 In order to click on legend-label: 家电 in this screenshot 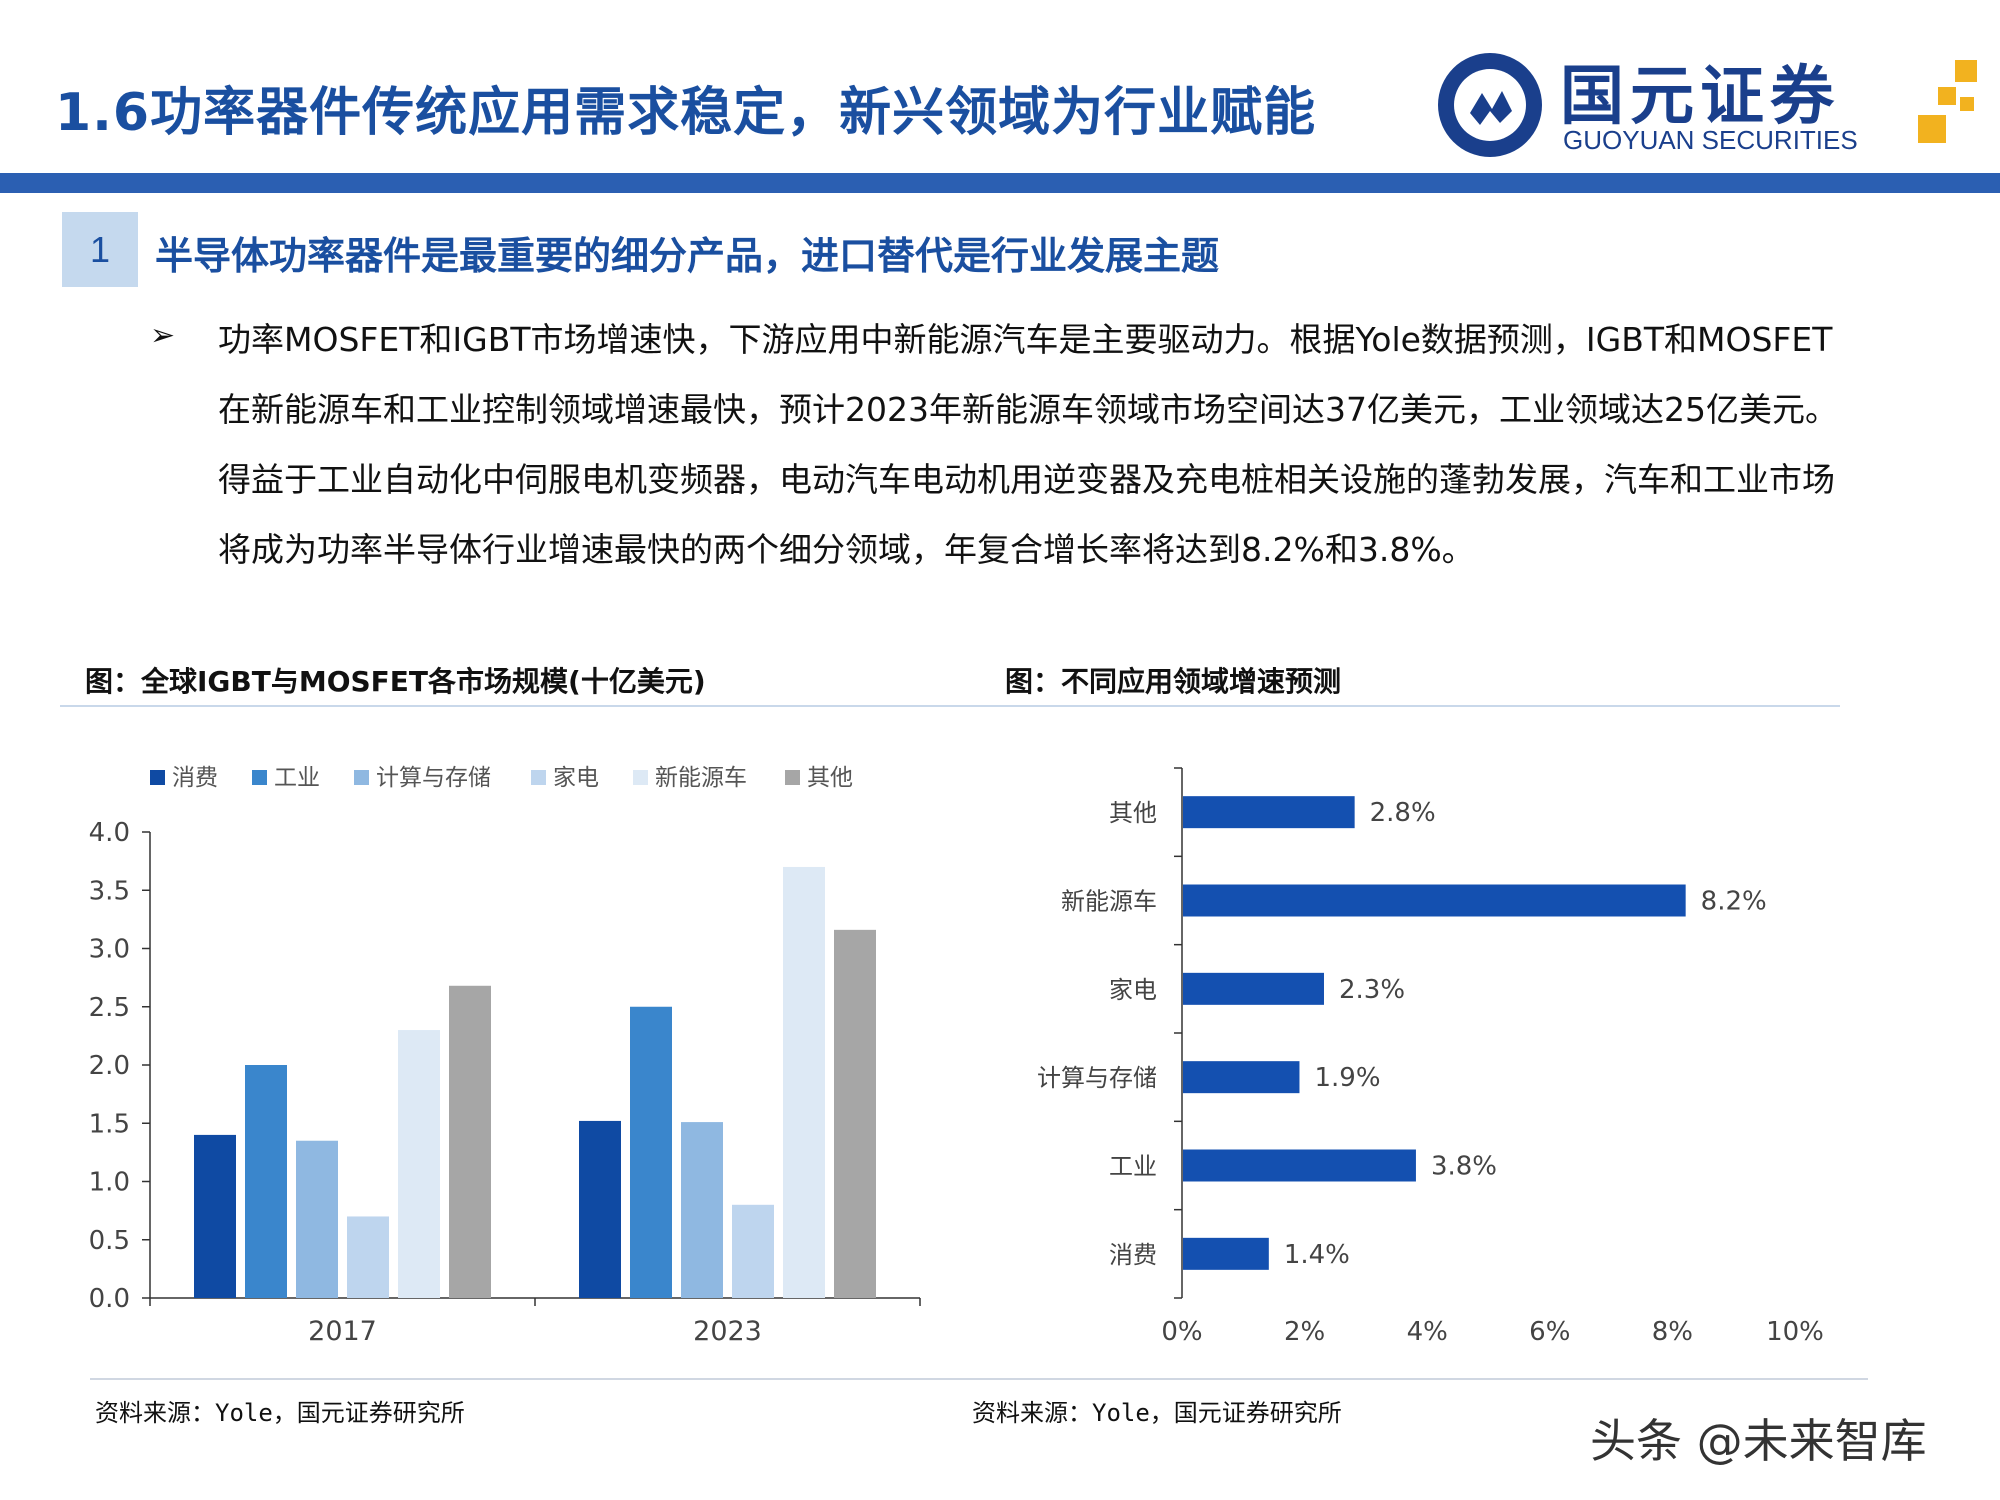, I will do `click(576, 778)`.